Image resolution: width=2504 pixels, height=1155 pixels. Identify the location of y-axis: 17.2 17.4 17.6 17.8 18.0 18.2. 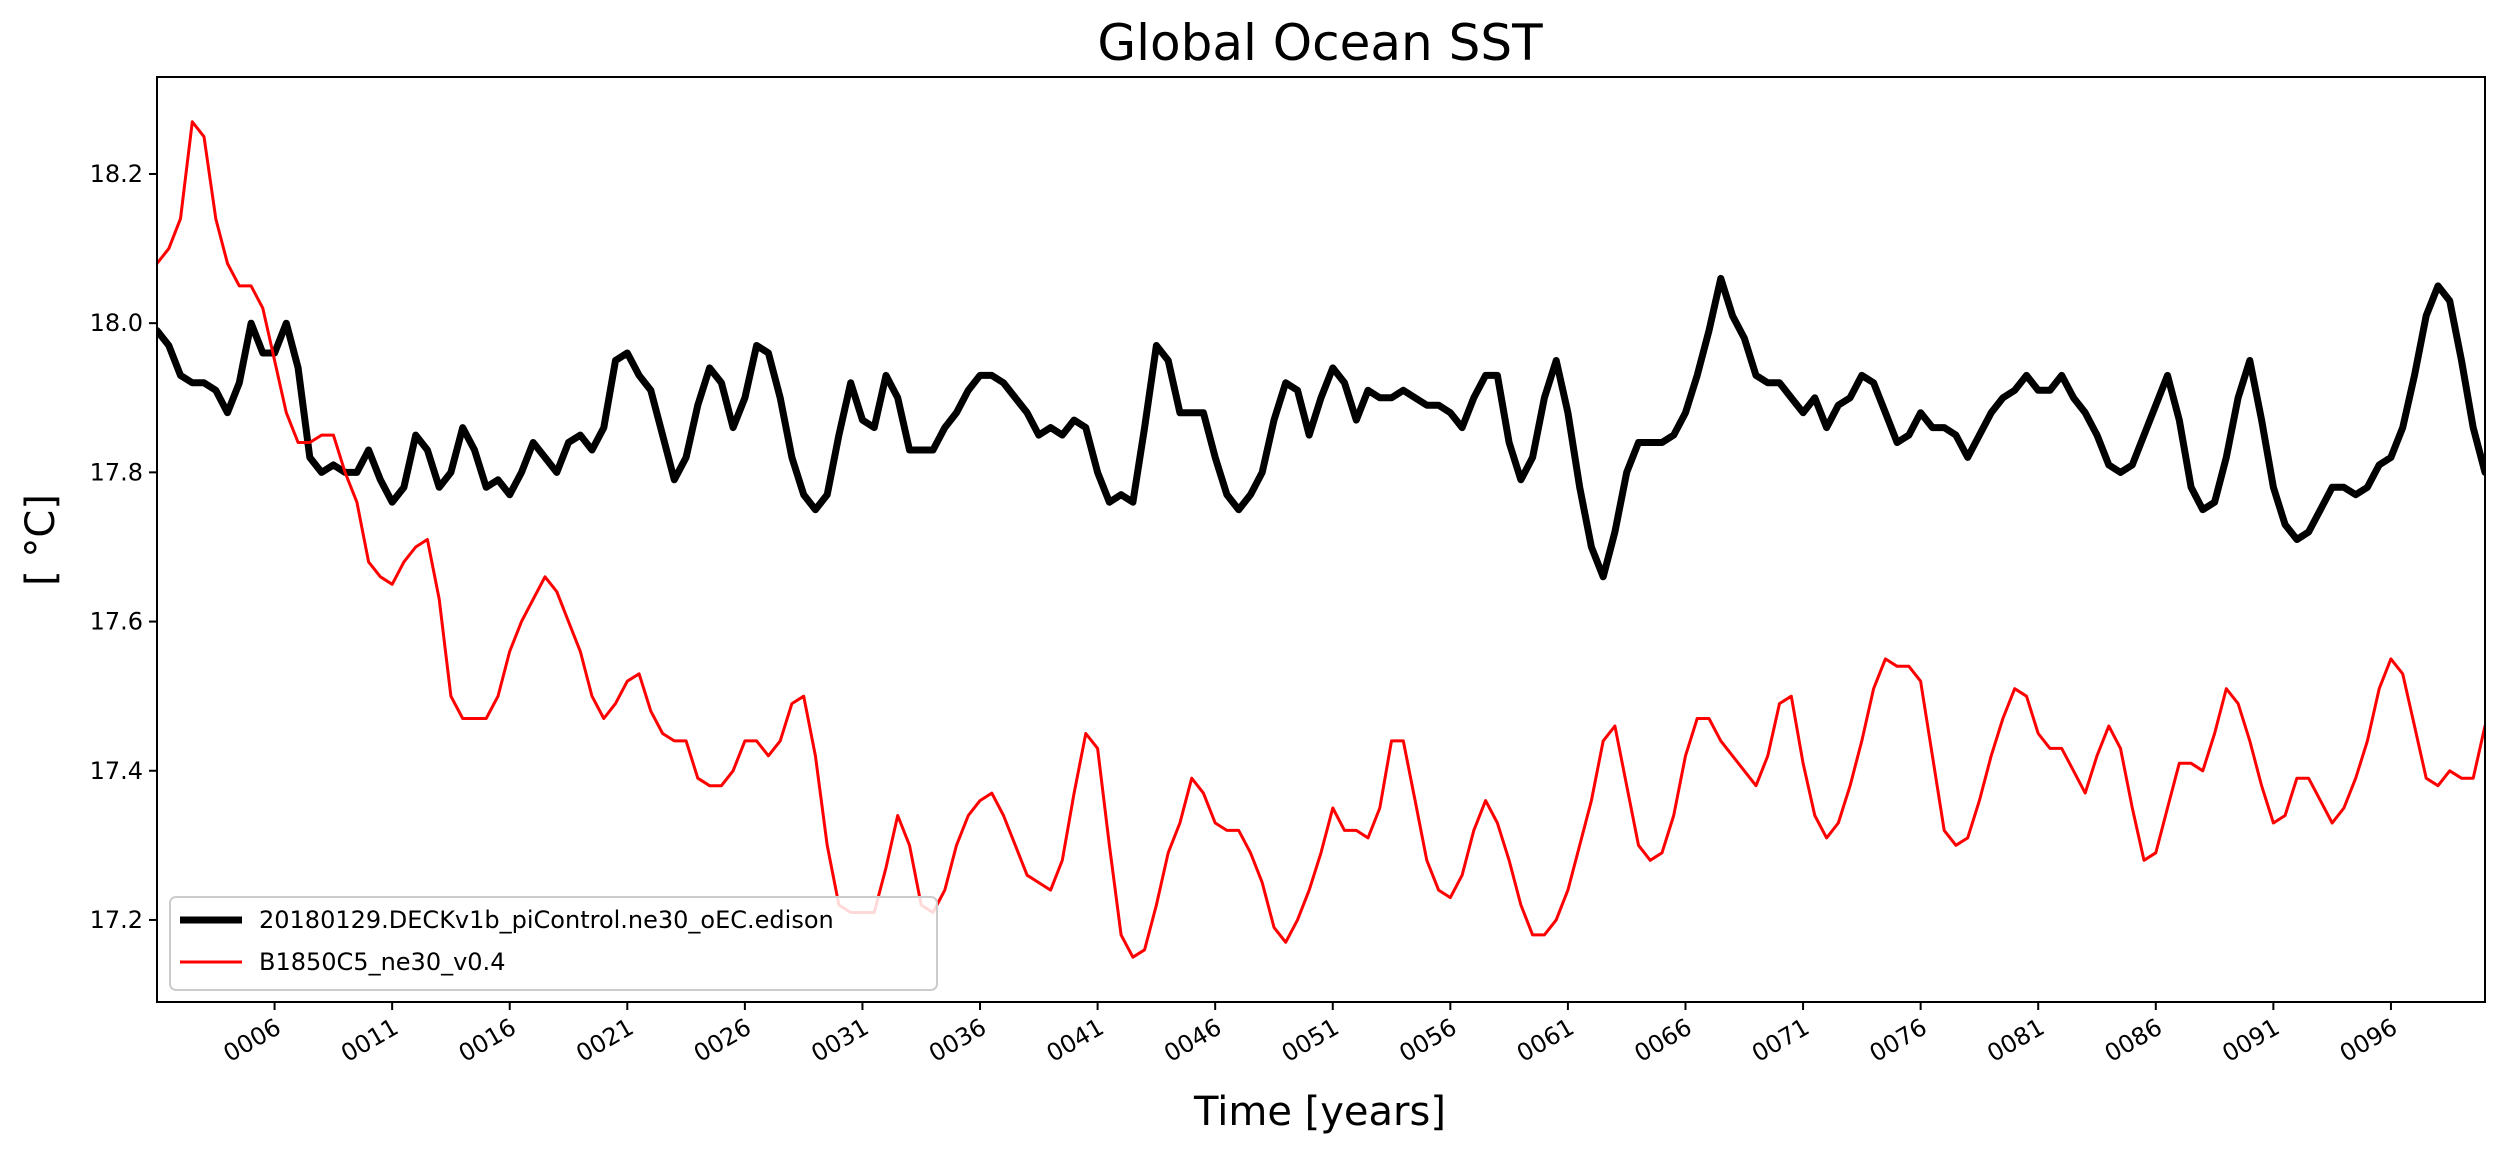
(123, 547).